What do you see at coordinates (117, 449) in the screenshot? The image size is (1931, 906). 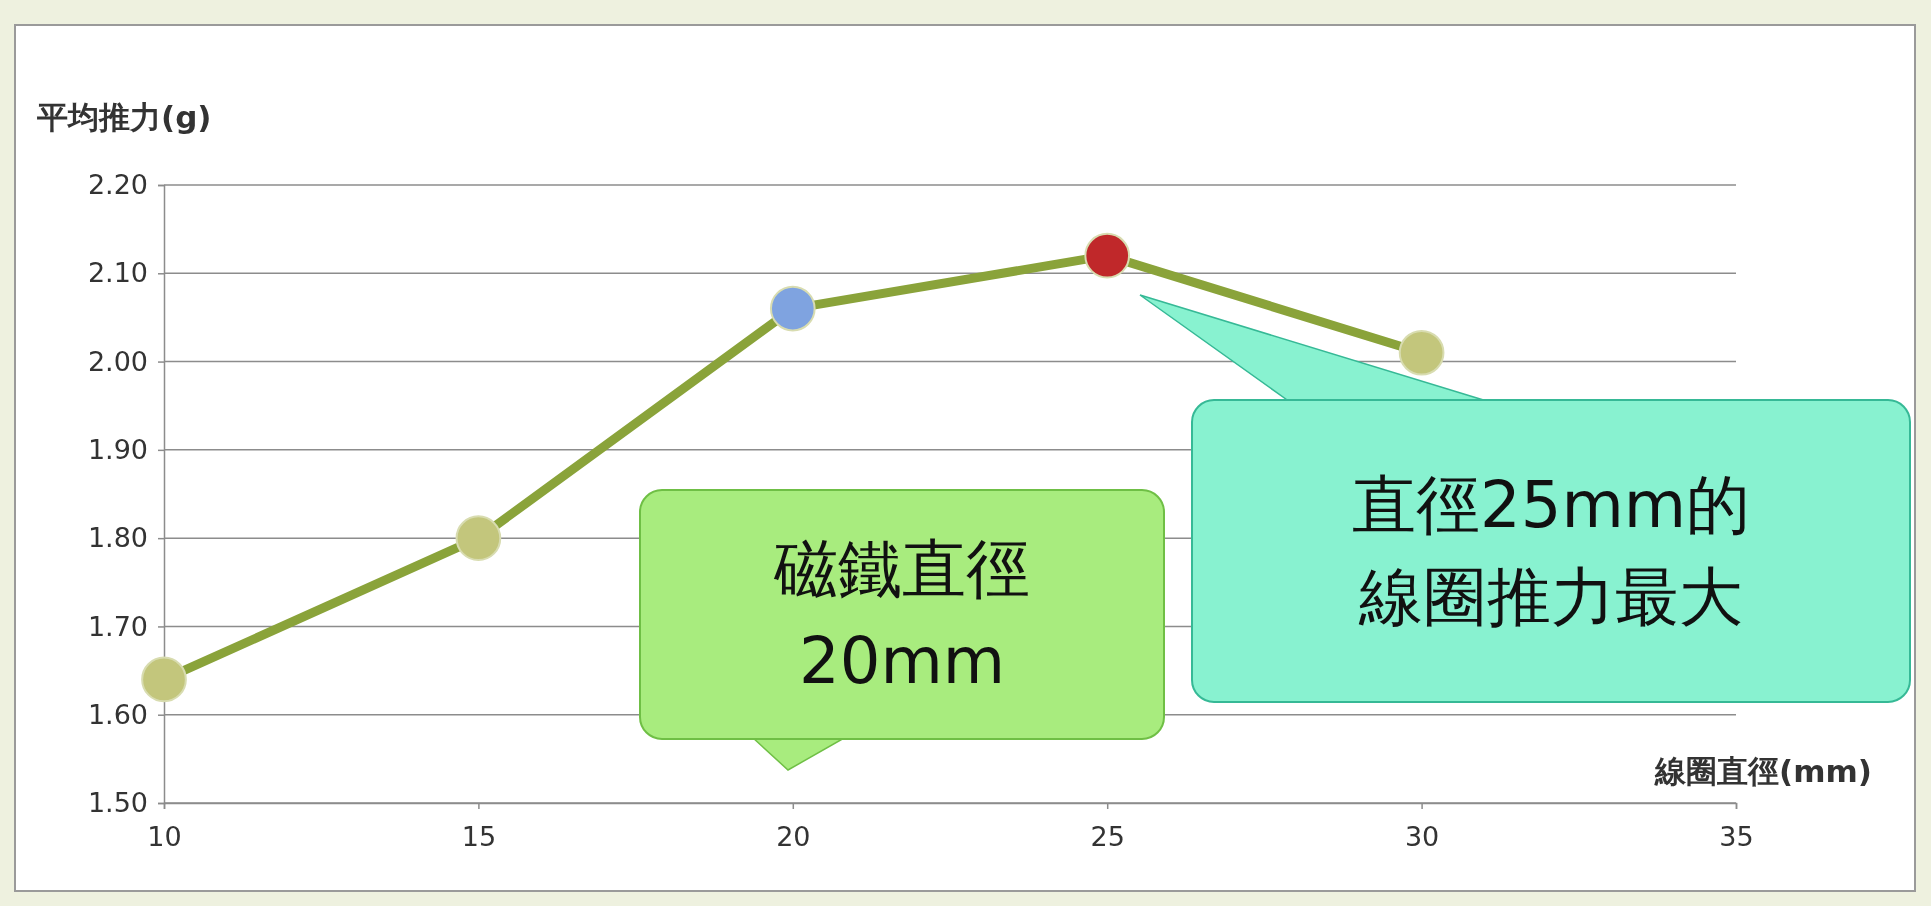 I see `y-tick-label: 1.90` at bounding box center [117, 449].